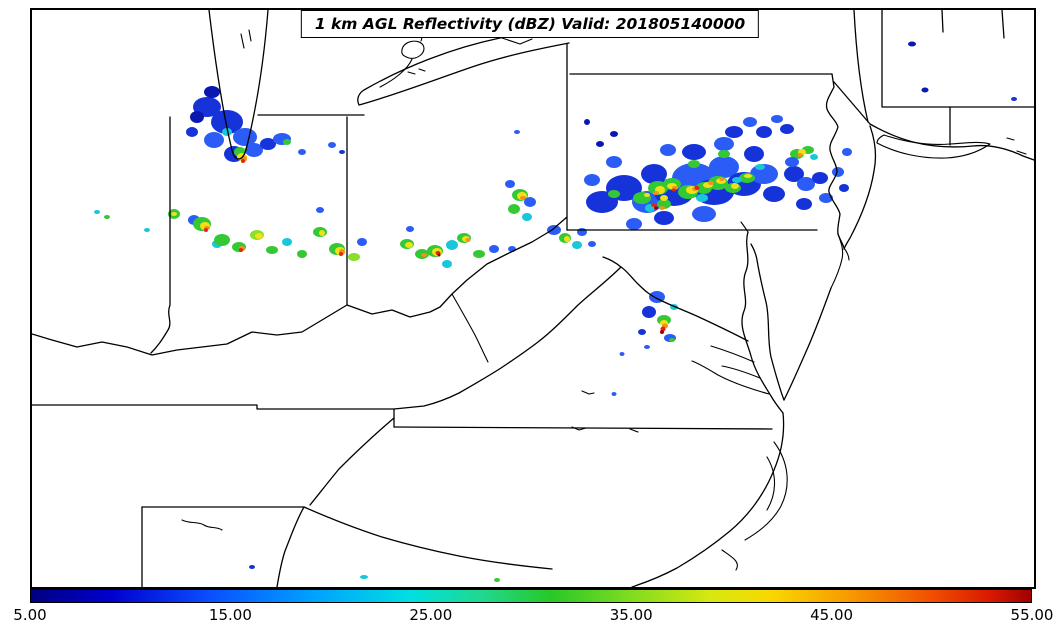  What do you see at coordinates (732, 354) in the screenshot?
I see `rappahannock-river` at bounding box center [732, 354].